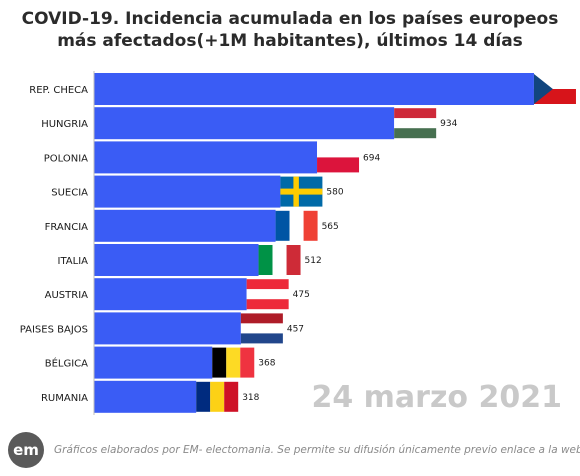 This screenshot has width=580, height=476. What do you see at coordinates (313, 261) in the screenshot?
I see `value-label: 512` at bounding box center [313, 261].